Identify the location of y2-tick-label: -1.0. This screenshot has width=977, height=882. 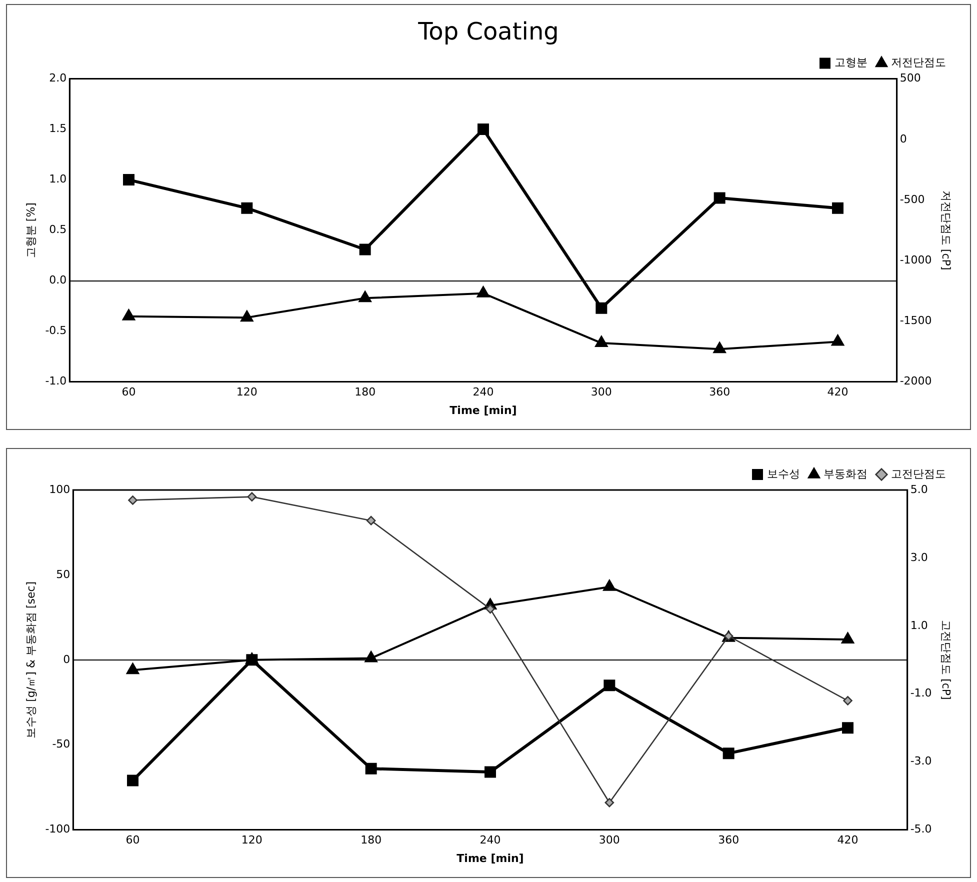
(921, 693).